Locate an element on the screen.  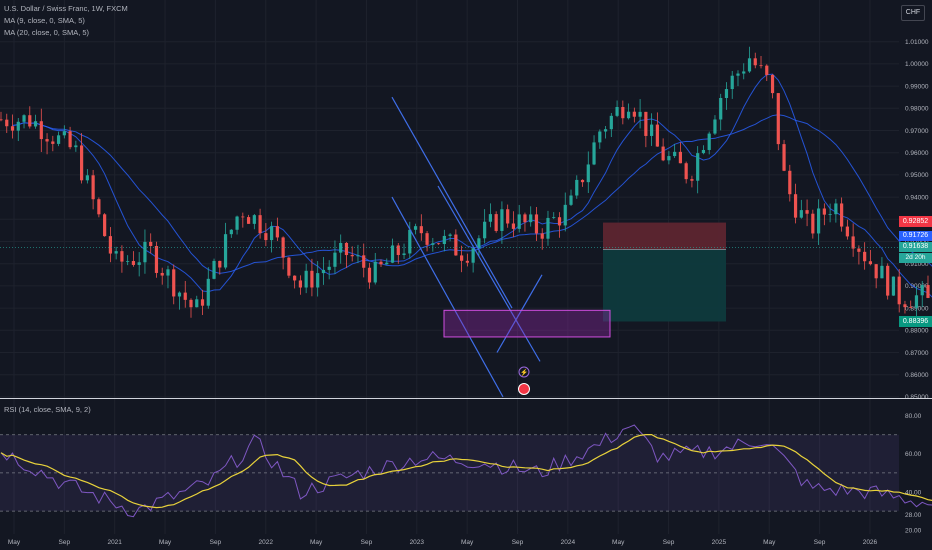
currency-button: CHF is located at coordinates (913, 13).